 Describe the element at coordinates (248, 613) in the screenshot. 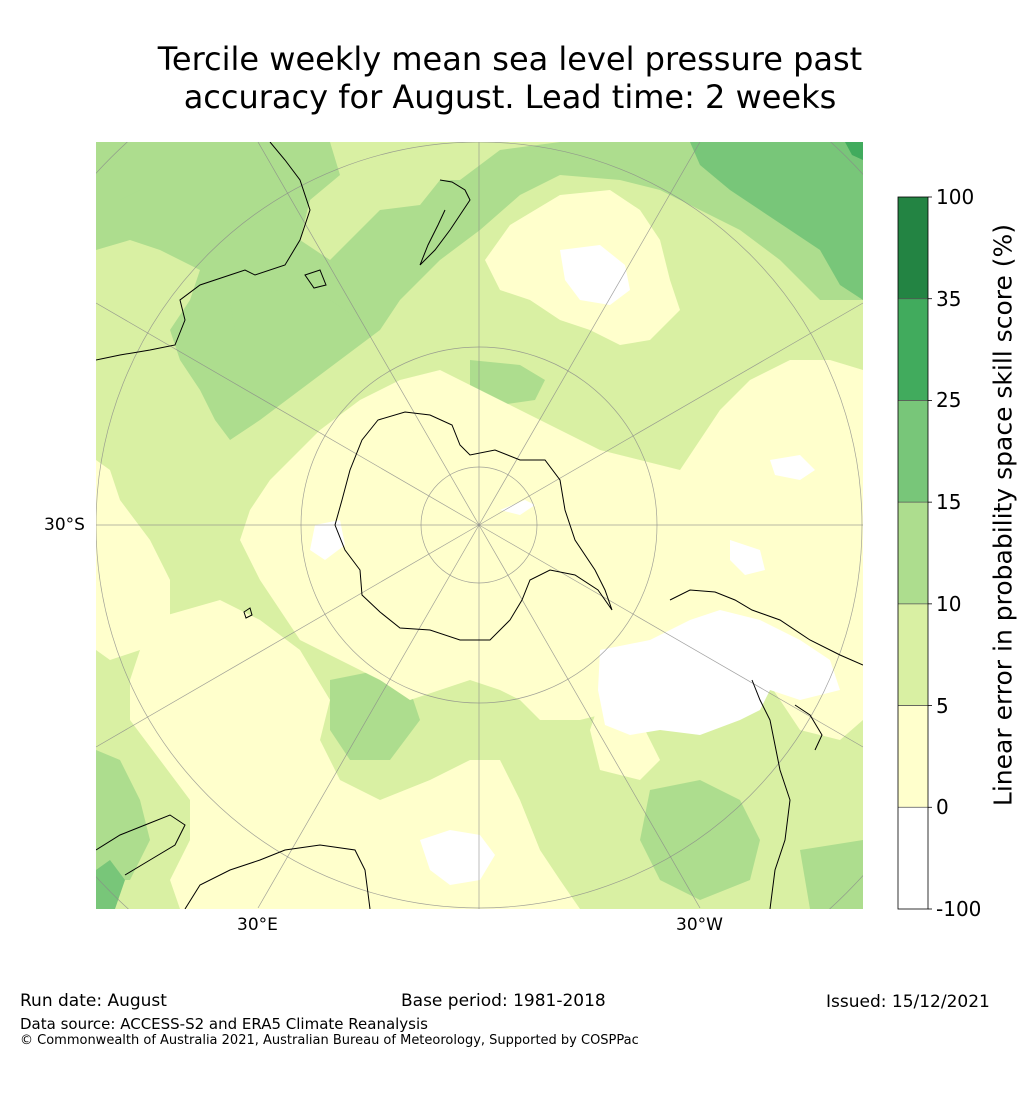

I see `madagascar-coastline` at that location.